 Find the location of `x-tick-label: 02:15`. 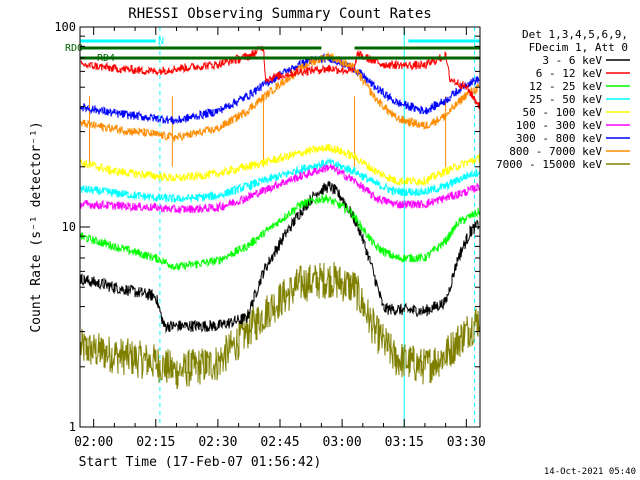

x-tick-label: 02:15 is located at coordinates (155, 442).